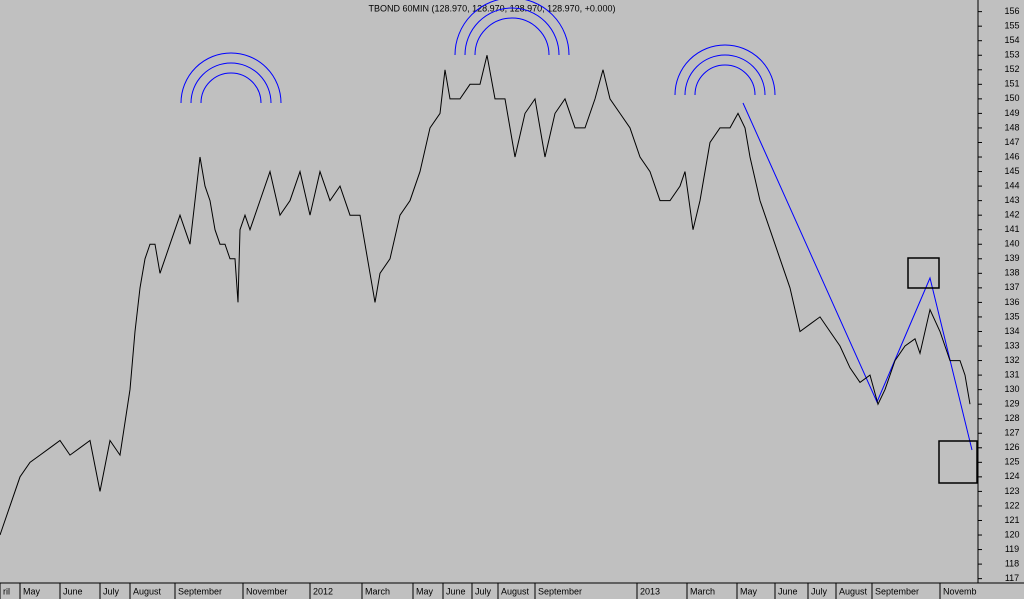  I want to click on y-tick-label: 139, so click(1011, 258).